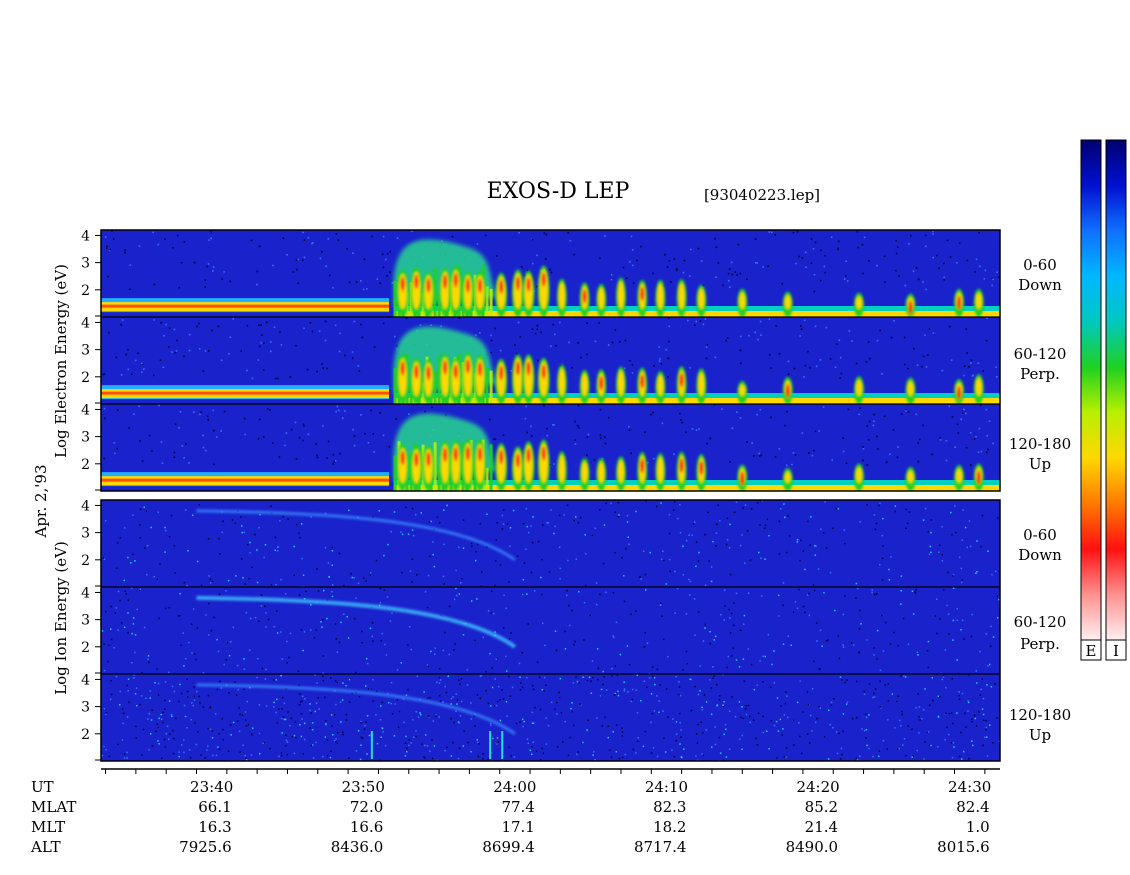 Image resolution: width=1130 pixels, height=875 pixels. I want to click on table-cell: 18.2, so click(669, 827).